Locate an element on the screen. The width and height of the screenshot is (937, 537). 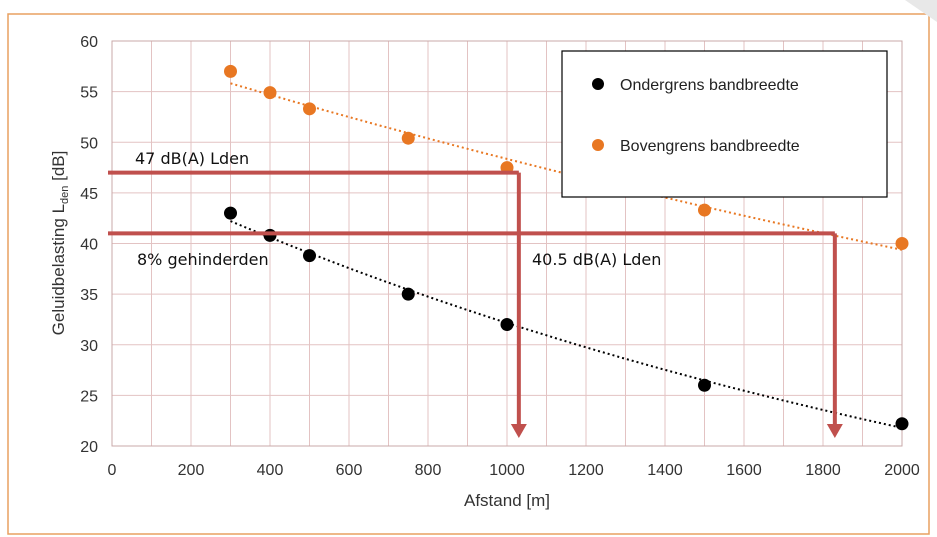
x-tick-label: 1400 is located at coordinates (665, 470).